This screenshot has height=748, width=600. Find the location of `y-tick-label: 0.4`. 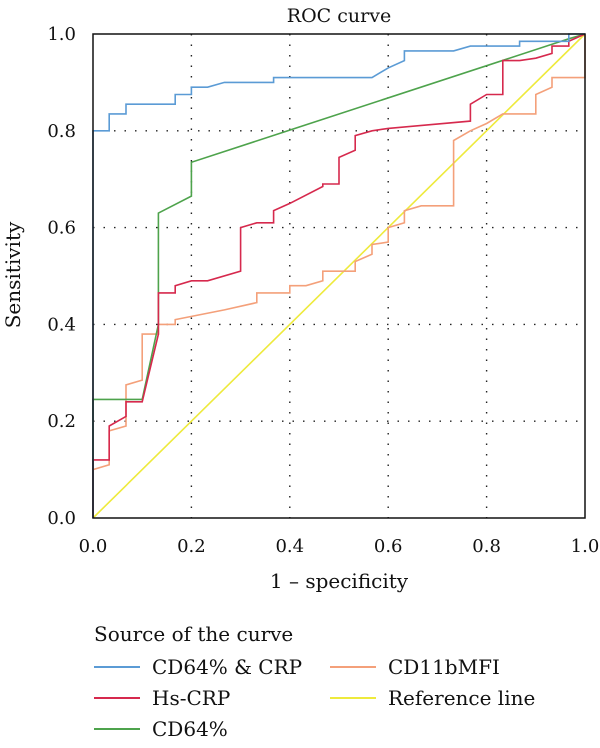

y-tick-label: 0.4 is located at coordinates (61, 324).